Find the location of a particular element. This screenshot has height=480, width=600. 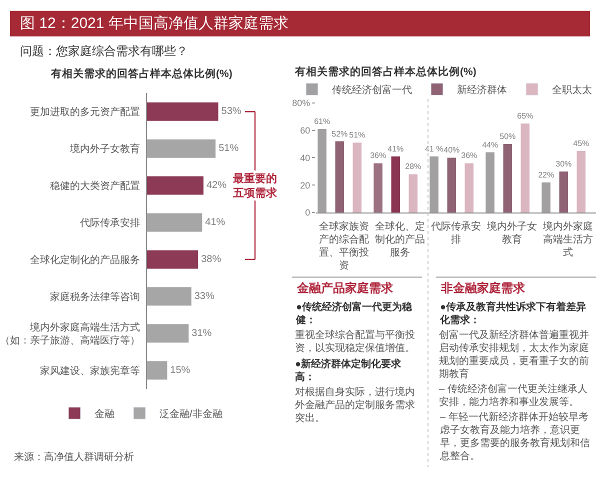

legend-label: 金融 is located at coordinates (104, 414).